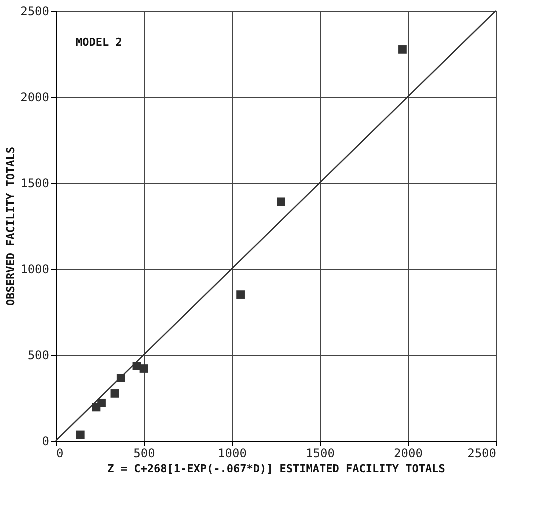 This screenshot has width=552, height=511. Describe the element at coordinates (99, 42) in the screenshot. I see `annotation: MODEL 2` at that location.